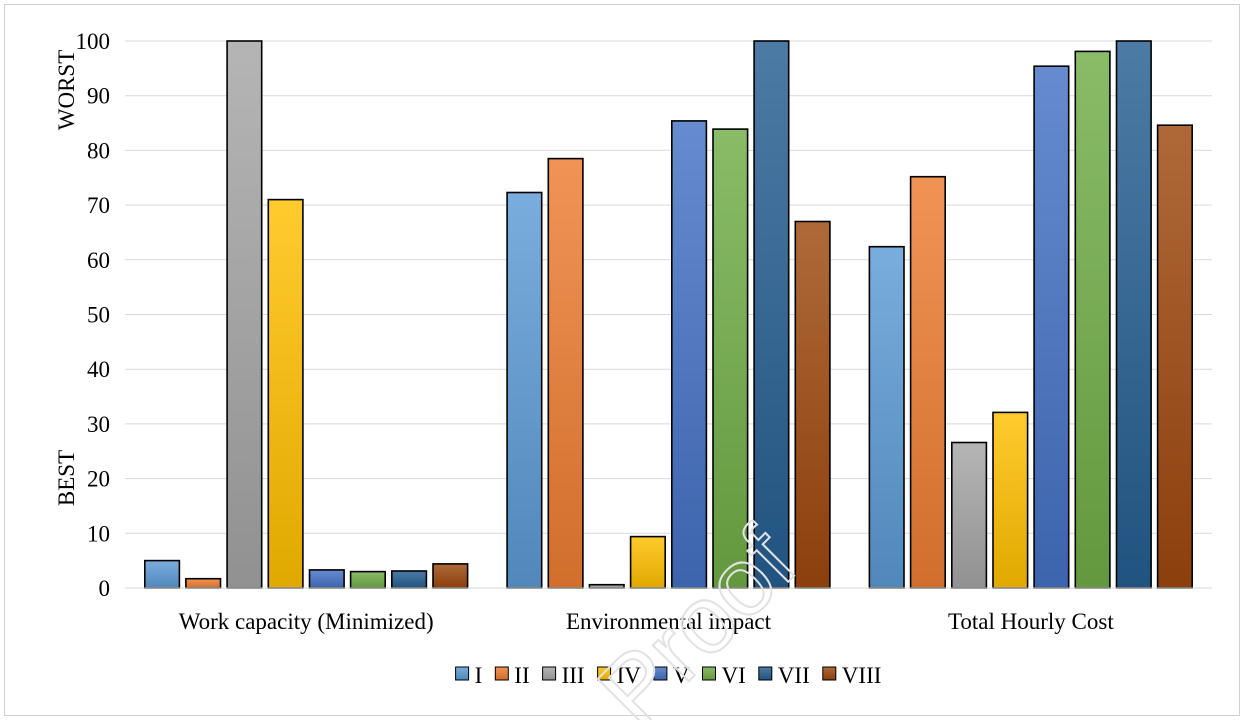 The image size is (1244, 720). Describe the element at coordinates (521, 675) in the screenshot. I see `legend-label: II` at that location.